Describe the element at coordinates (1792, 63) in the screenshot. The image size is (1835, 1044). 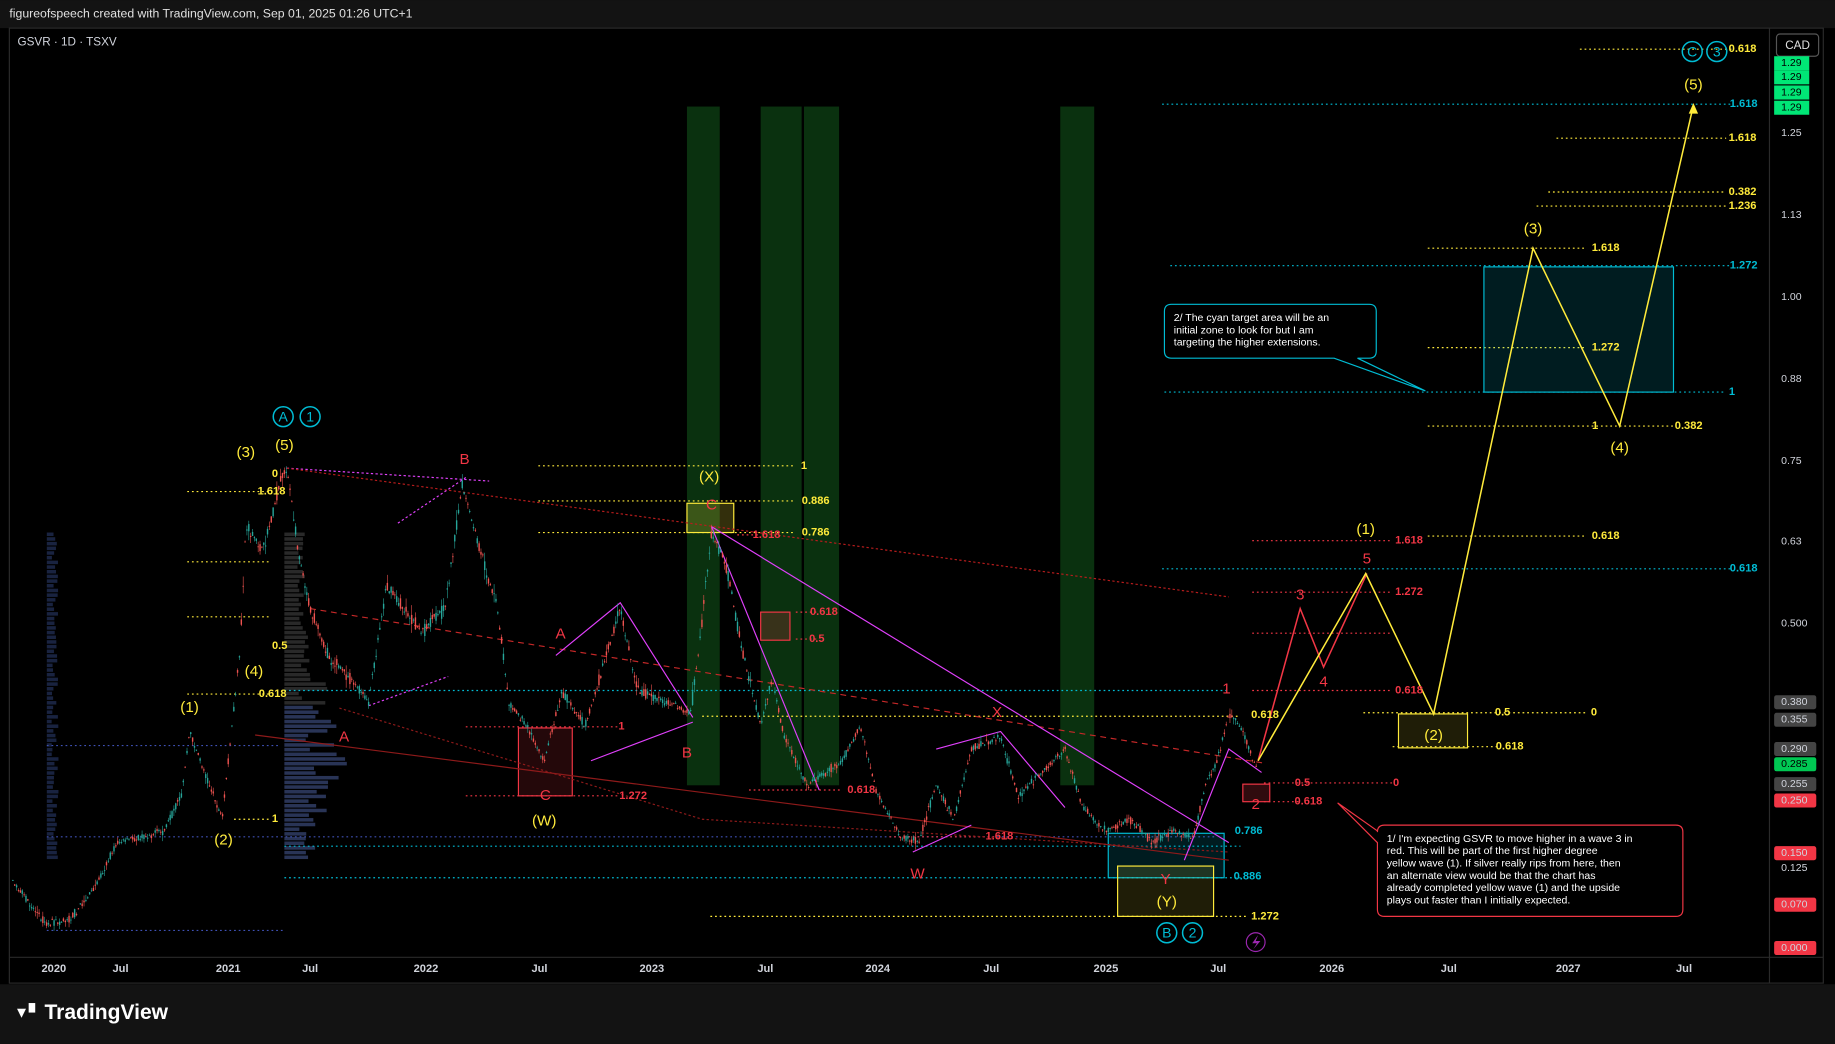
I see `last-price-tag` at that location.